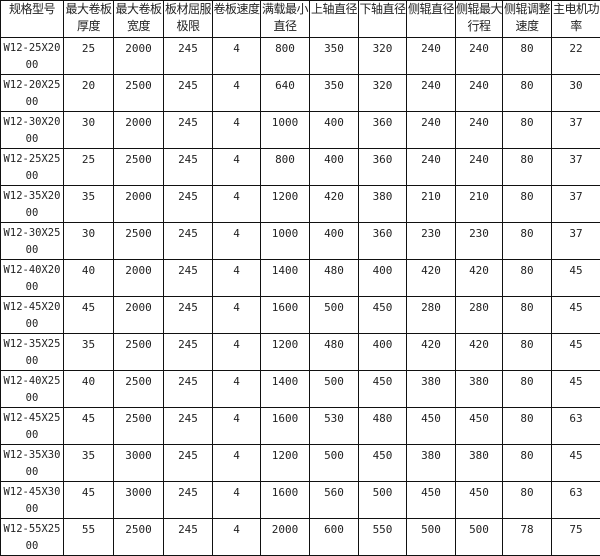 This screenshot has width=600, height=556. What do you see at coordinates (334, 19) in the screenshot?
I see `column-header-upper-roll-diameter: 上轴直径` at bounding box center [334, 19].